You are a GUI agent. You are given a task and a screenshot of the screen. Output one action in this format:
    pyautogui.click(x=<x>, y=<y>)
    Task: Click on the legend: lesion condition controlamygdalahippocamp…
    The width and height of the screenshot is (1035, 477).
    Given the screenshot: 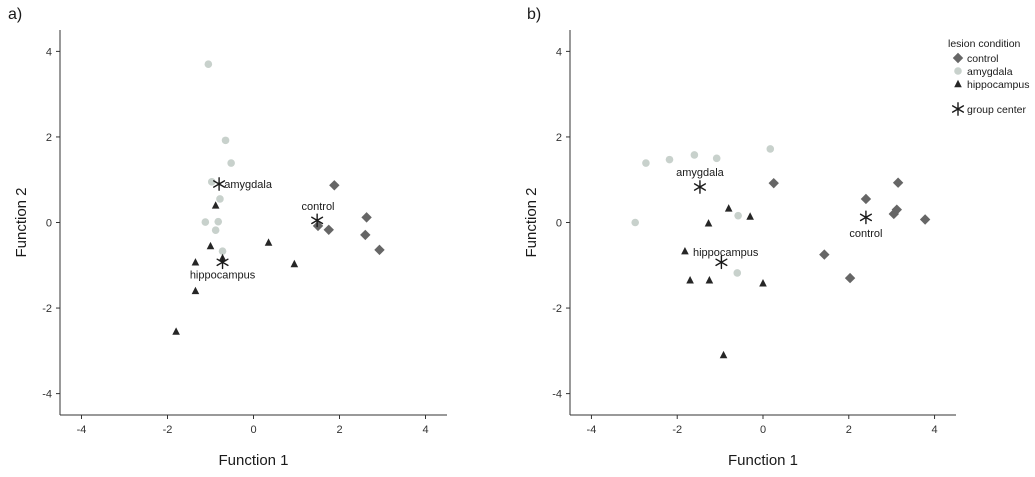 What is the action you would take?
    pyautogui.click(x=988, y=77)
    